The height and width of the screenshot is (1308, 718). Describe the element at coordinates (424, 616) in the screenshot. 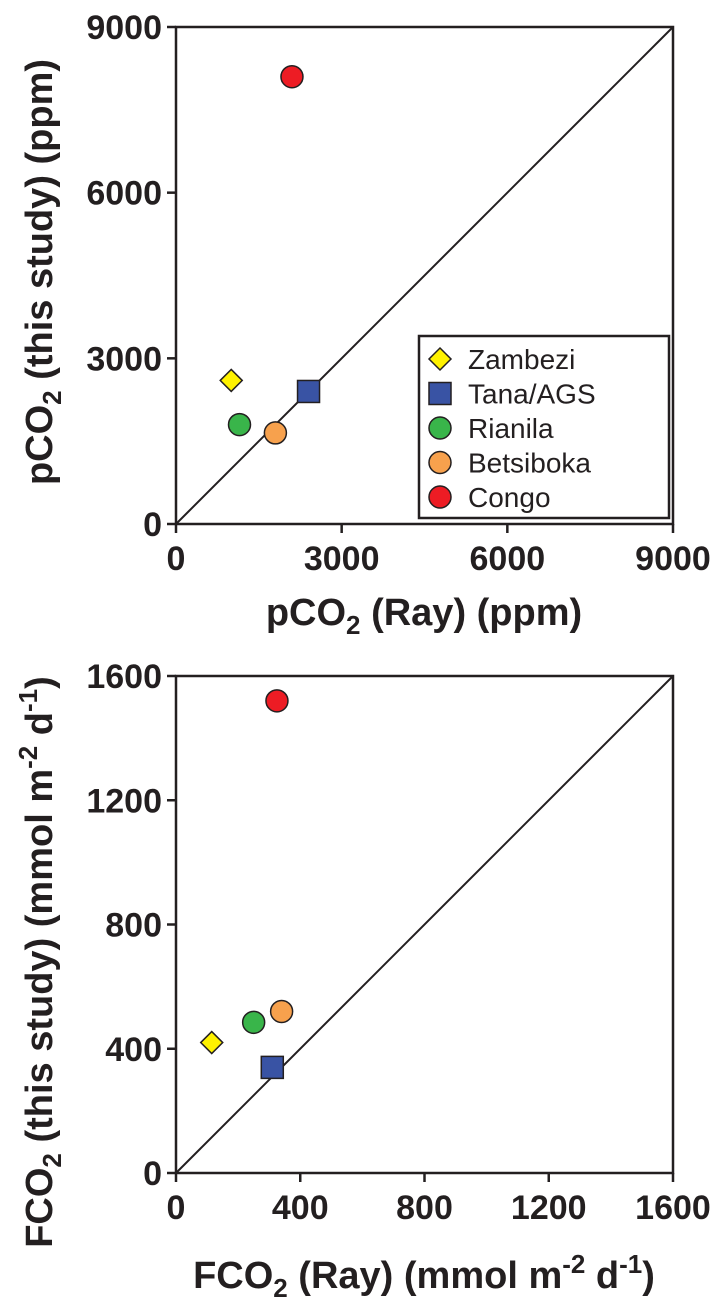

I see `pco2-x-axis-label: pCO2 (Ray) (ppm)` at that location.